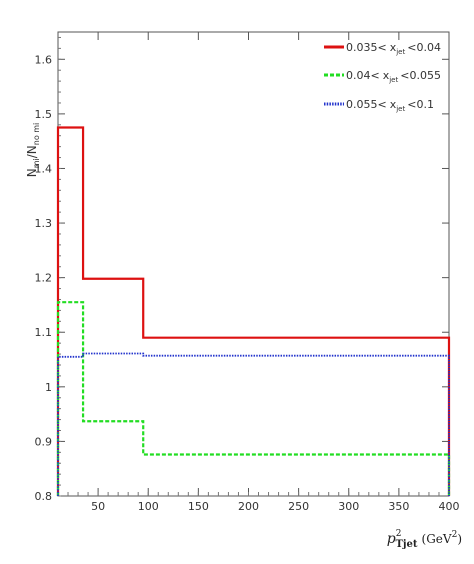 This screenshot has height=564, width=474. Describe the element at coordinates (390, 105) in the screenshot. I see `legend-label-3: 0.055< xjet <0.1` at that location.